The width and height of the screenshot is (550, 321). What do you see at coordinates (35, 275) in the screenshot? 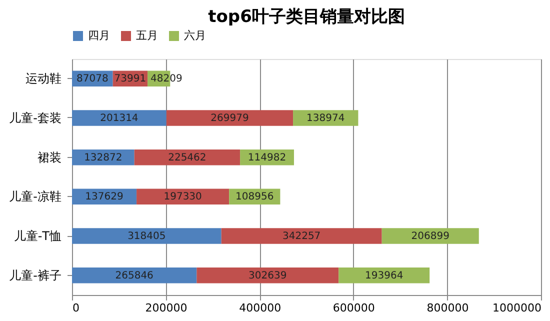
I see `y-tick-label: 儿童-裤子` at bounding box center [35, 275].